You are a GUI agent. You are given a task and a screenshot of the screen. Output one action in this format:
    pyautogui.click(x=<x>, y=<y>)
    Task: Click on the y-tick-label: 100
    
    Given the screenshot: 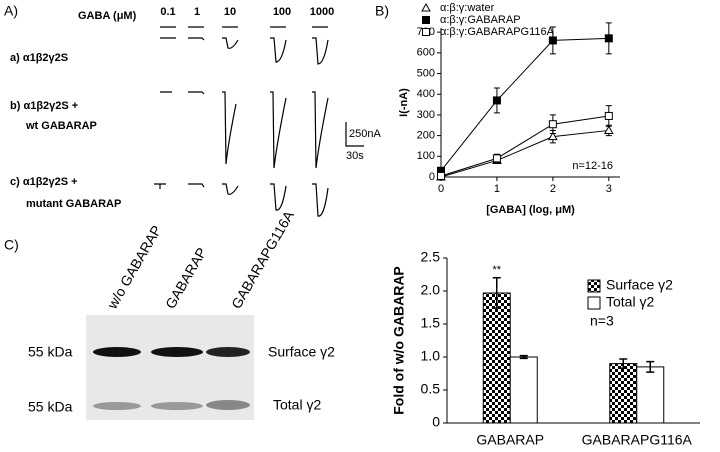 What is the action you would take?
    pyautogui.click(x=426, y=156)
    